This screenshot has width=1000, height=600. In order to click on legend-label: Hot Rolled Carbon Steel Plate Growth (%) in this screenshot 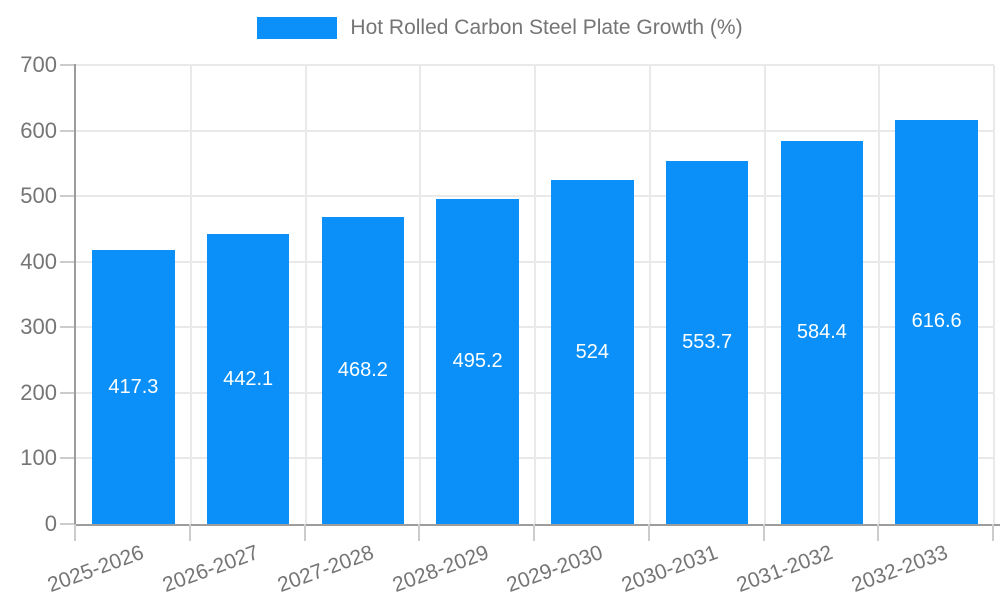, I will do `click(546, 27)`.